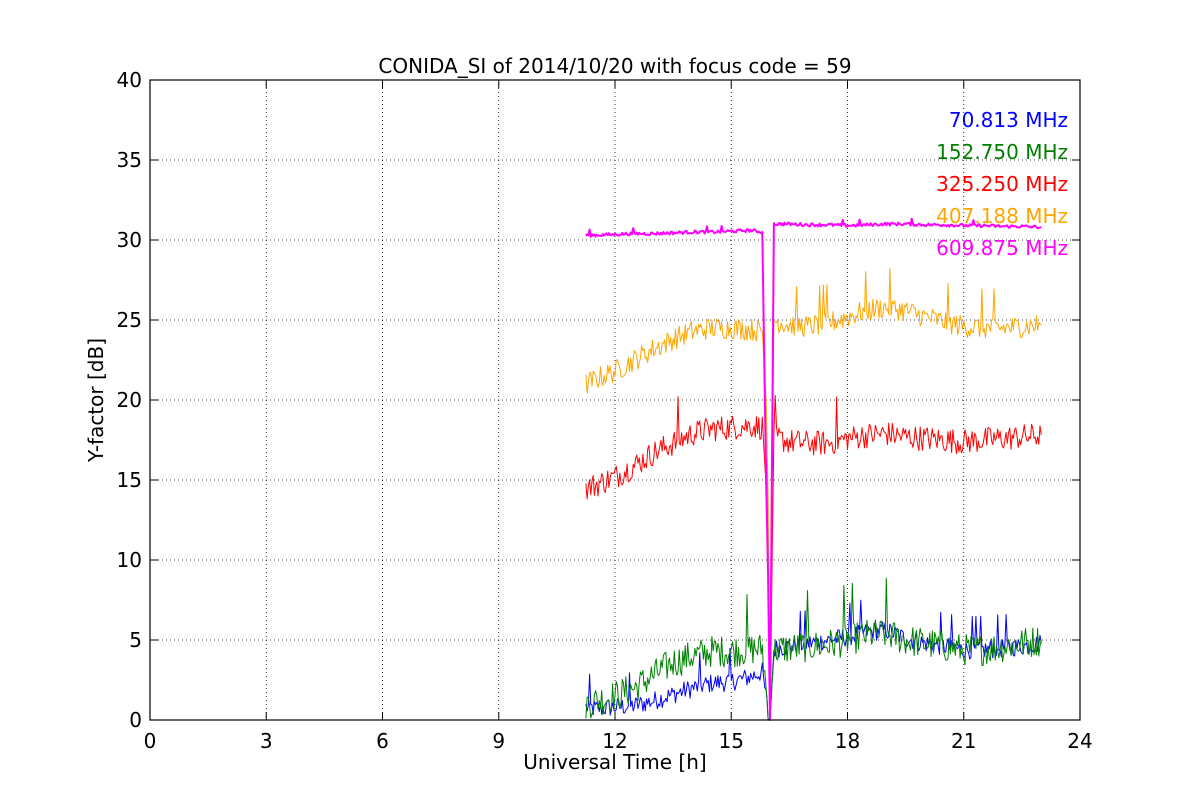 The height and width of the screenshot is (800, 1200). What do you see at coordinates (382, 741) in the screenshot?
I see `x-tick-label: 6` at bounding box center [382, 741].